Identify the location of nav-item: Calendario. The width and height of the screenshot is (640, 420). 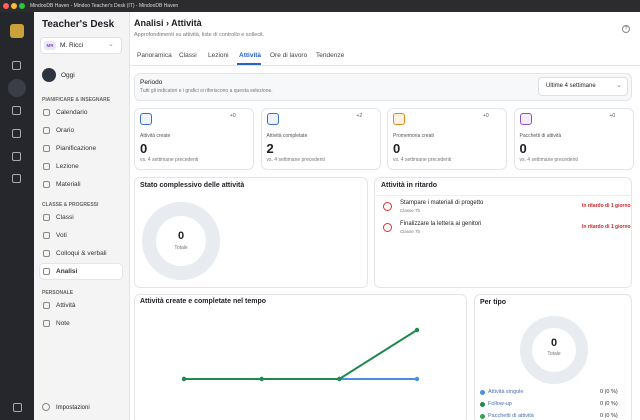
(81, 112).